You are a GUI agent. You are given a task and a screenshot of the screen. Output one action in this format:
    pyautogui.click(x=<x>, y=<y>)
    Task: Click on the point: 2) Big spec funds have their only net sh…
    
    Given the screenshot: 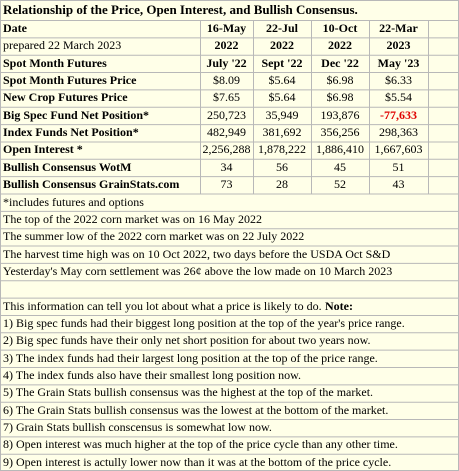 What is the action you would take?
    pyautogui.click(x=187, y=340)
    